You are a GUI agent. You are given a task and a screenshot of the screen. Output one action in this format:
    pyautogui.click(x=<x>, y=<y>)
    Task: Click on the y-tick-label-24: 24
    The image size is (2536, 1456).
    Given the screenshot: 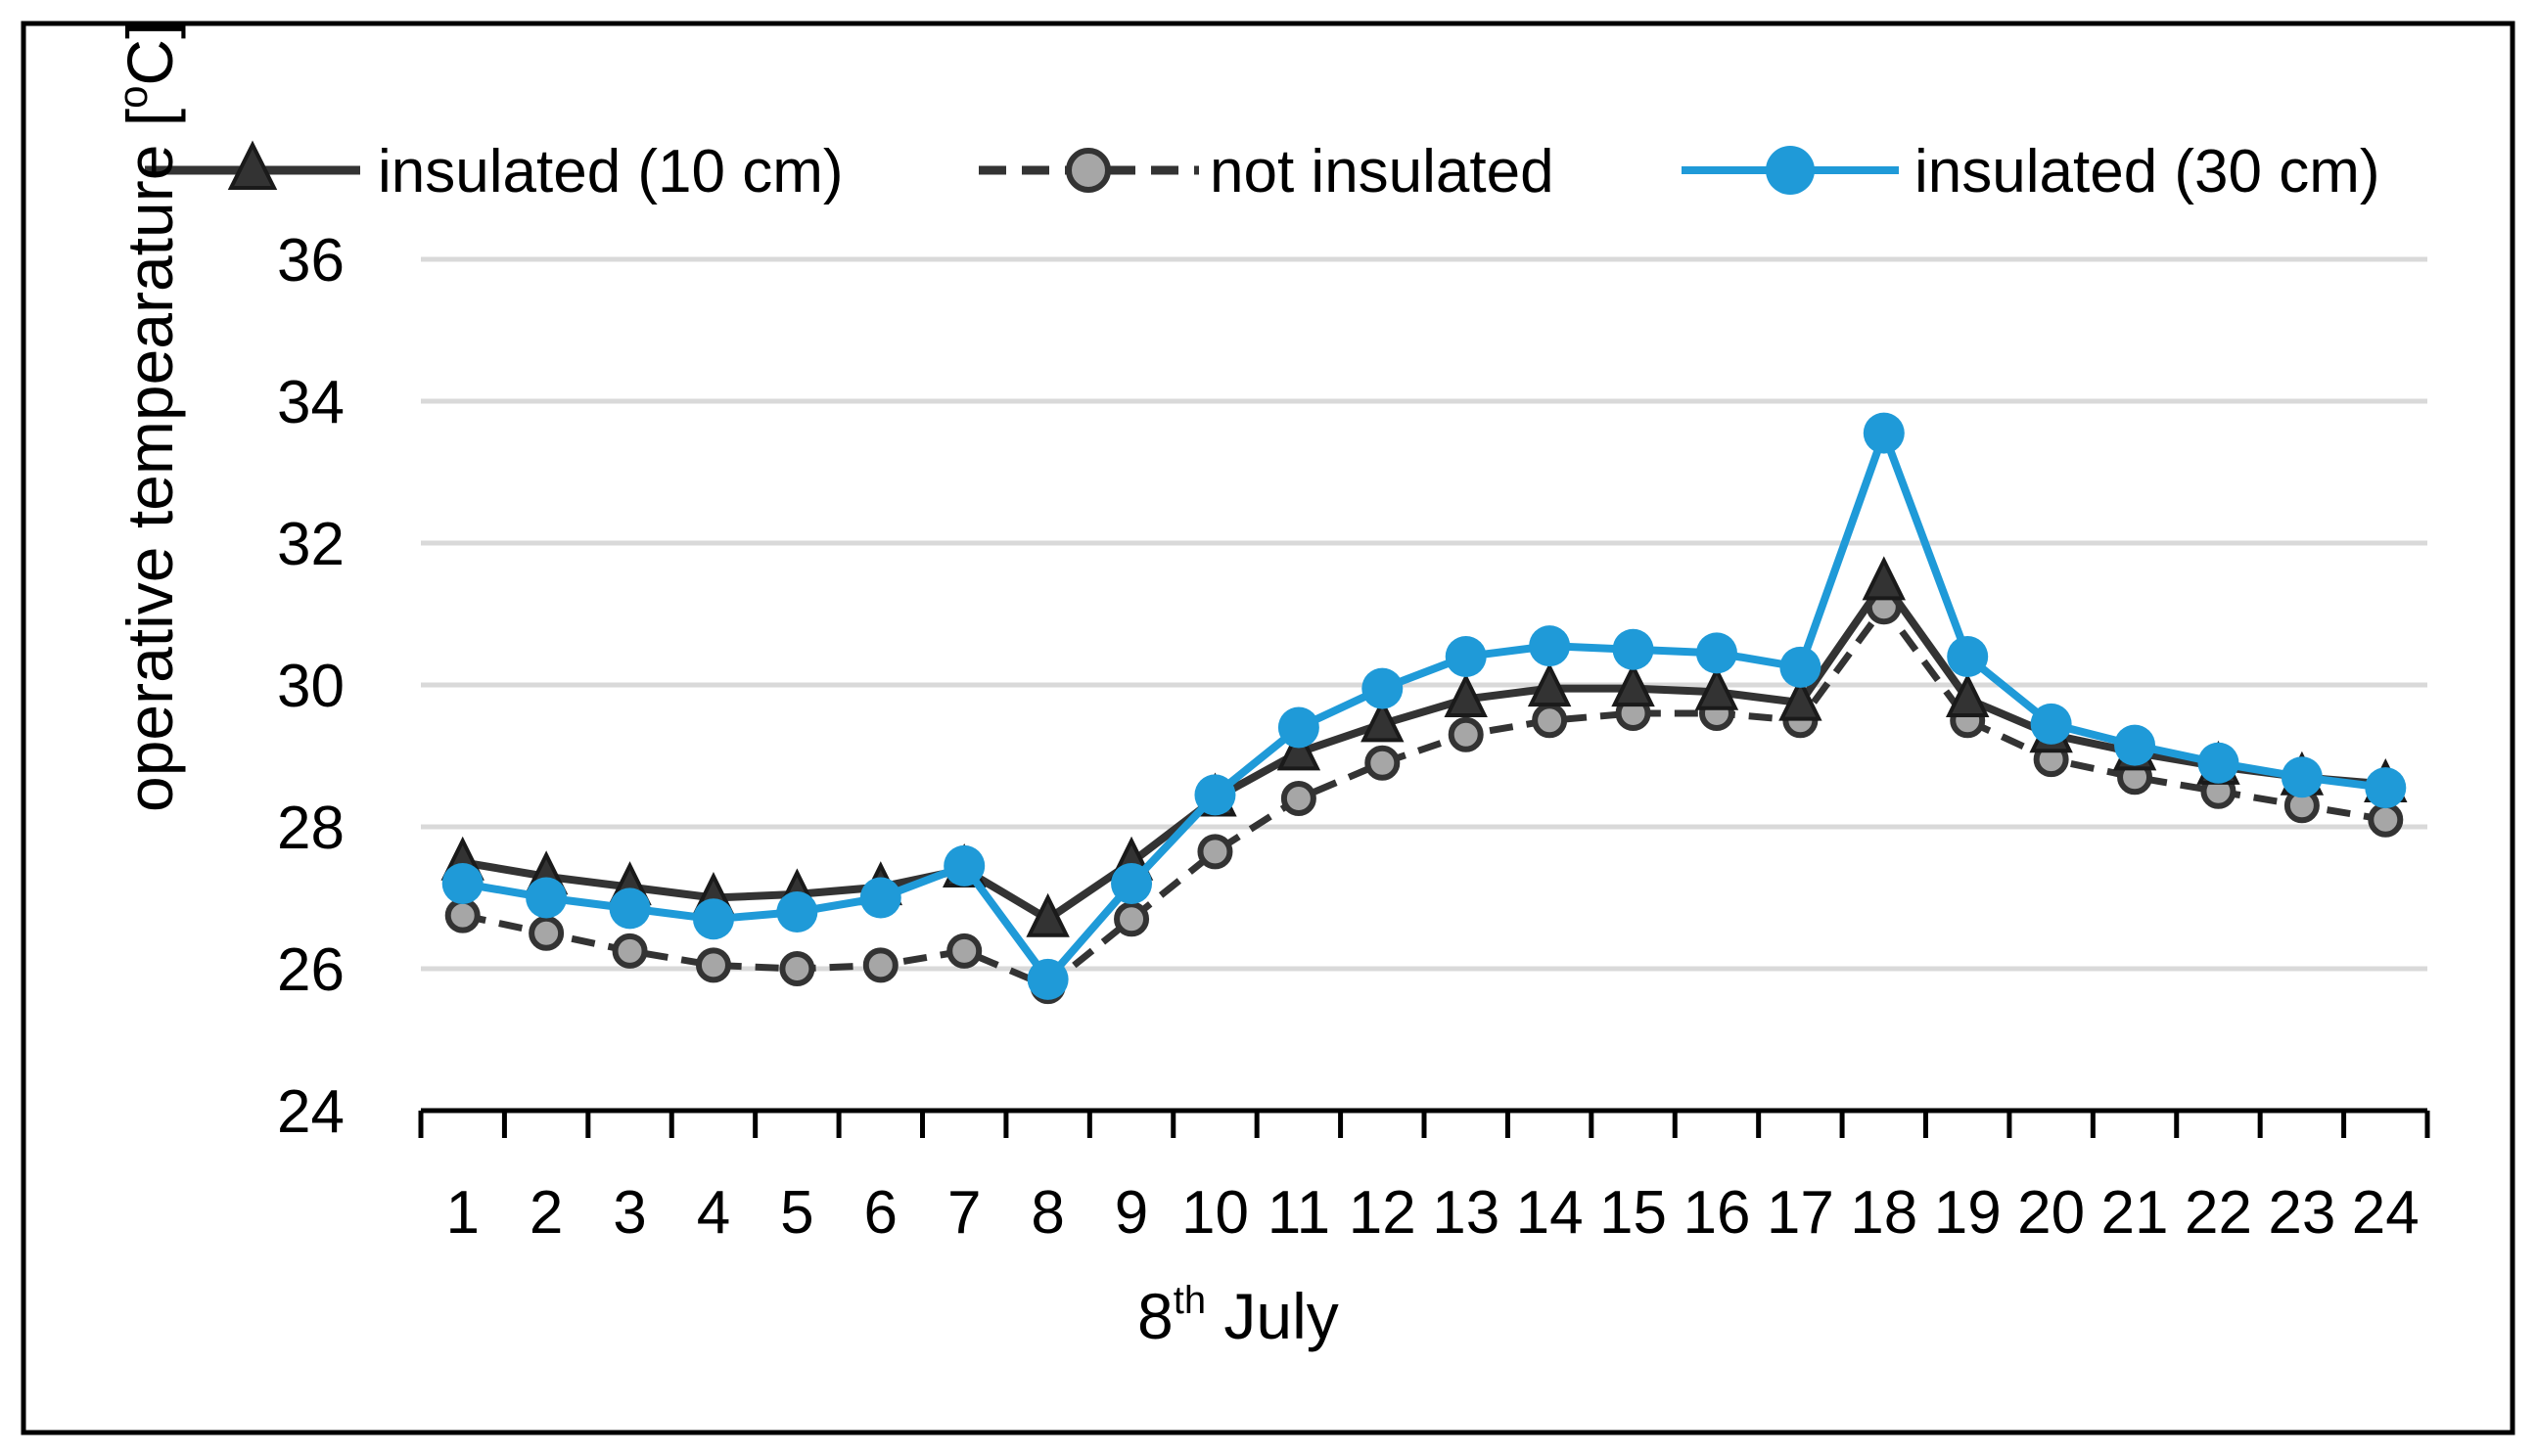 What is the action you would take?
    pyautogui.click(x=311, y=1112)
    